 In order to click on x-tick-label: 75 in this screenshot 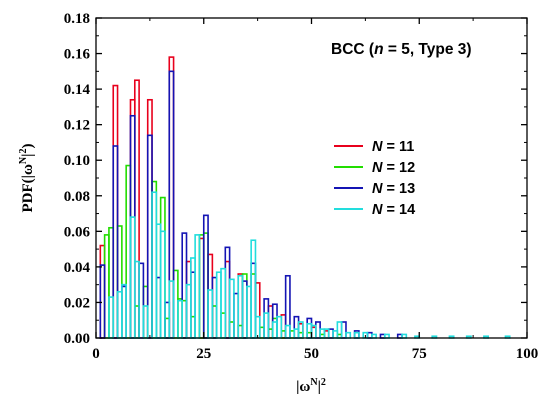, I will do `click(419, 354)`.